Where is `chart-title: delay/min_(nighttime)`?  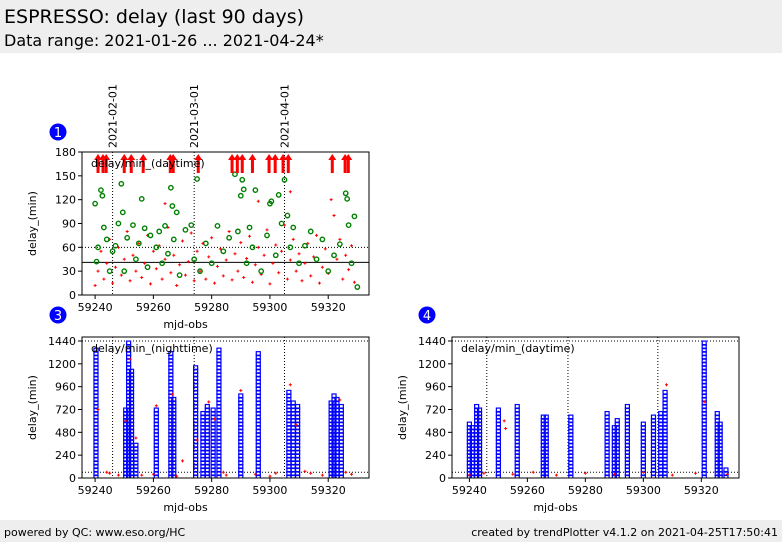
chart-title: delay/min_(nighttime) is located at coordinates (152, 348).